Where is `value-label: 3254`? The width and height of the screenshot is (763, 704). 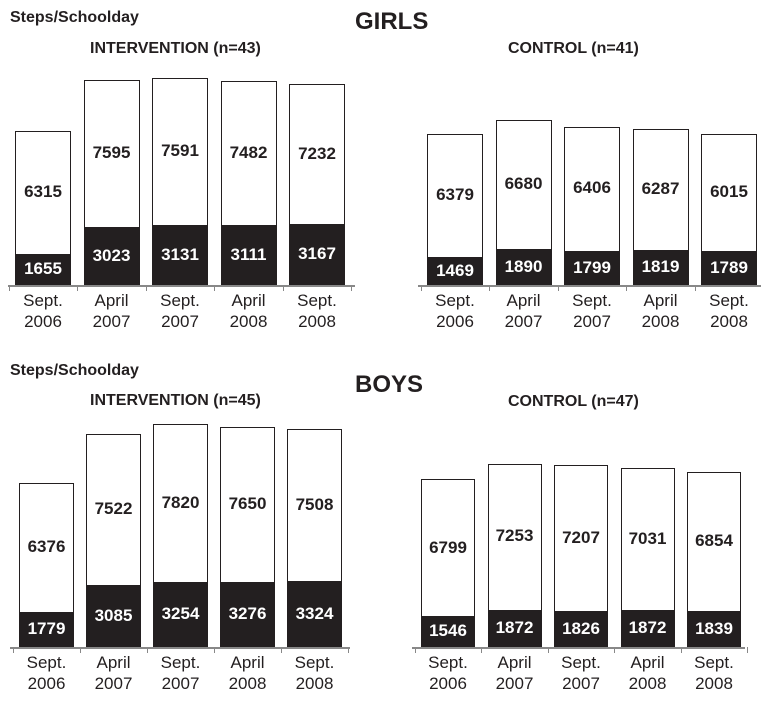
value-label: 3254 is located at coordinates (180, 614).